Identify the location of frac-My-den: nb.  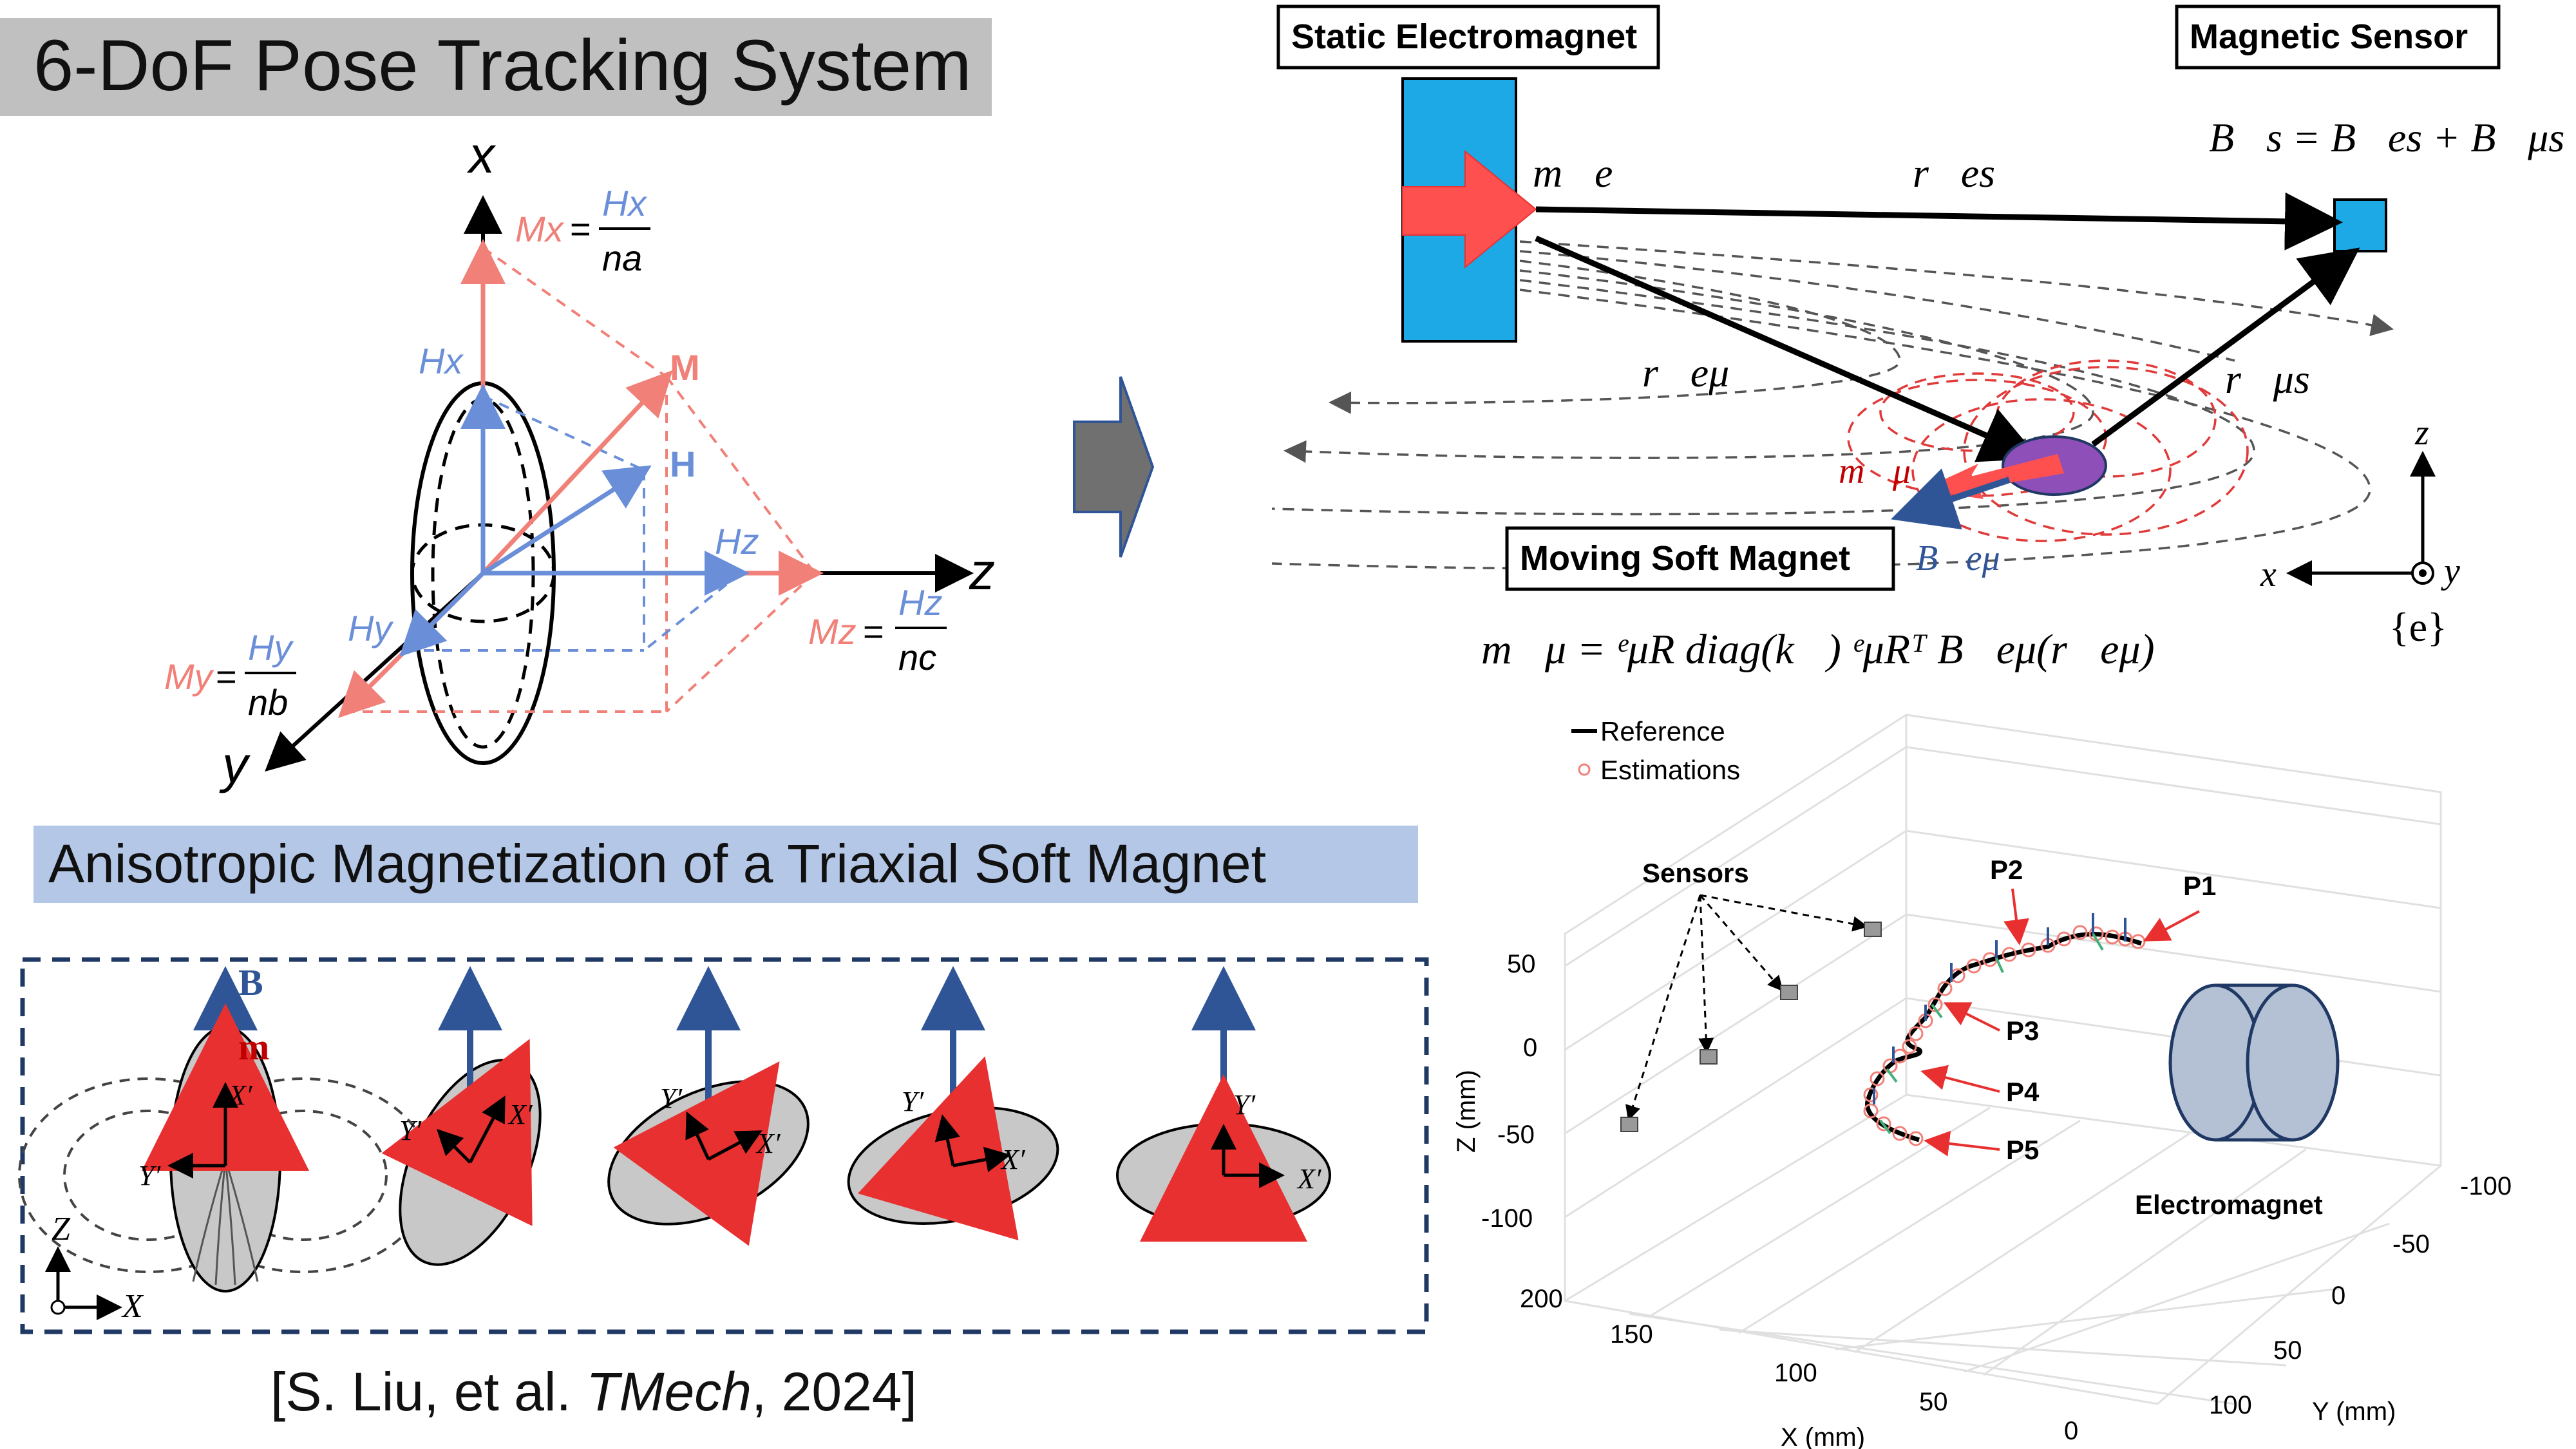
(268, 702).